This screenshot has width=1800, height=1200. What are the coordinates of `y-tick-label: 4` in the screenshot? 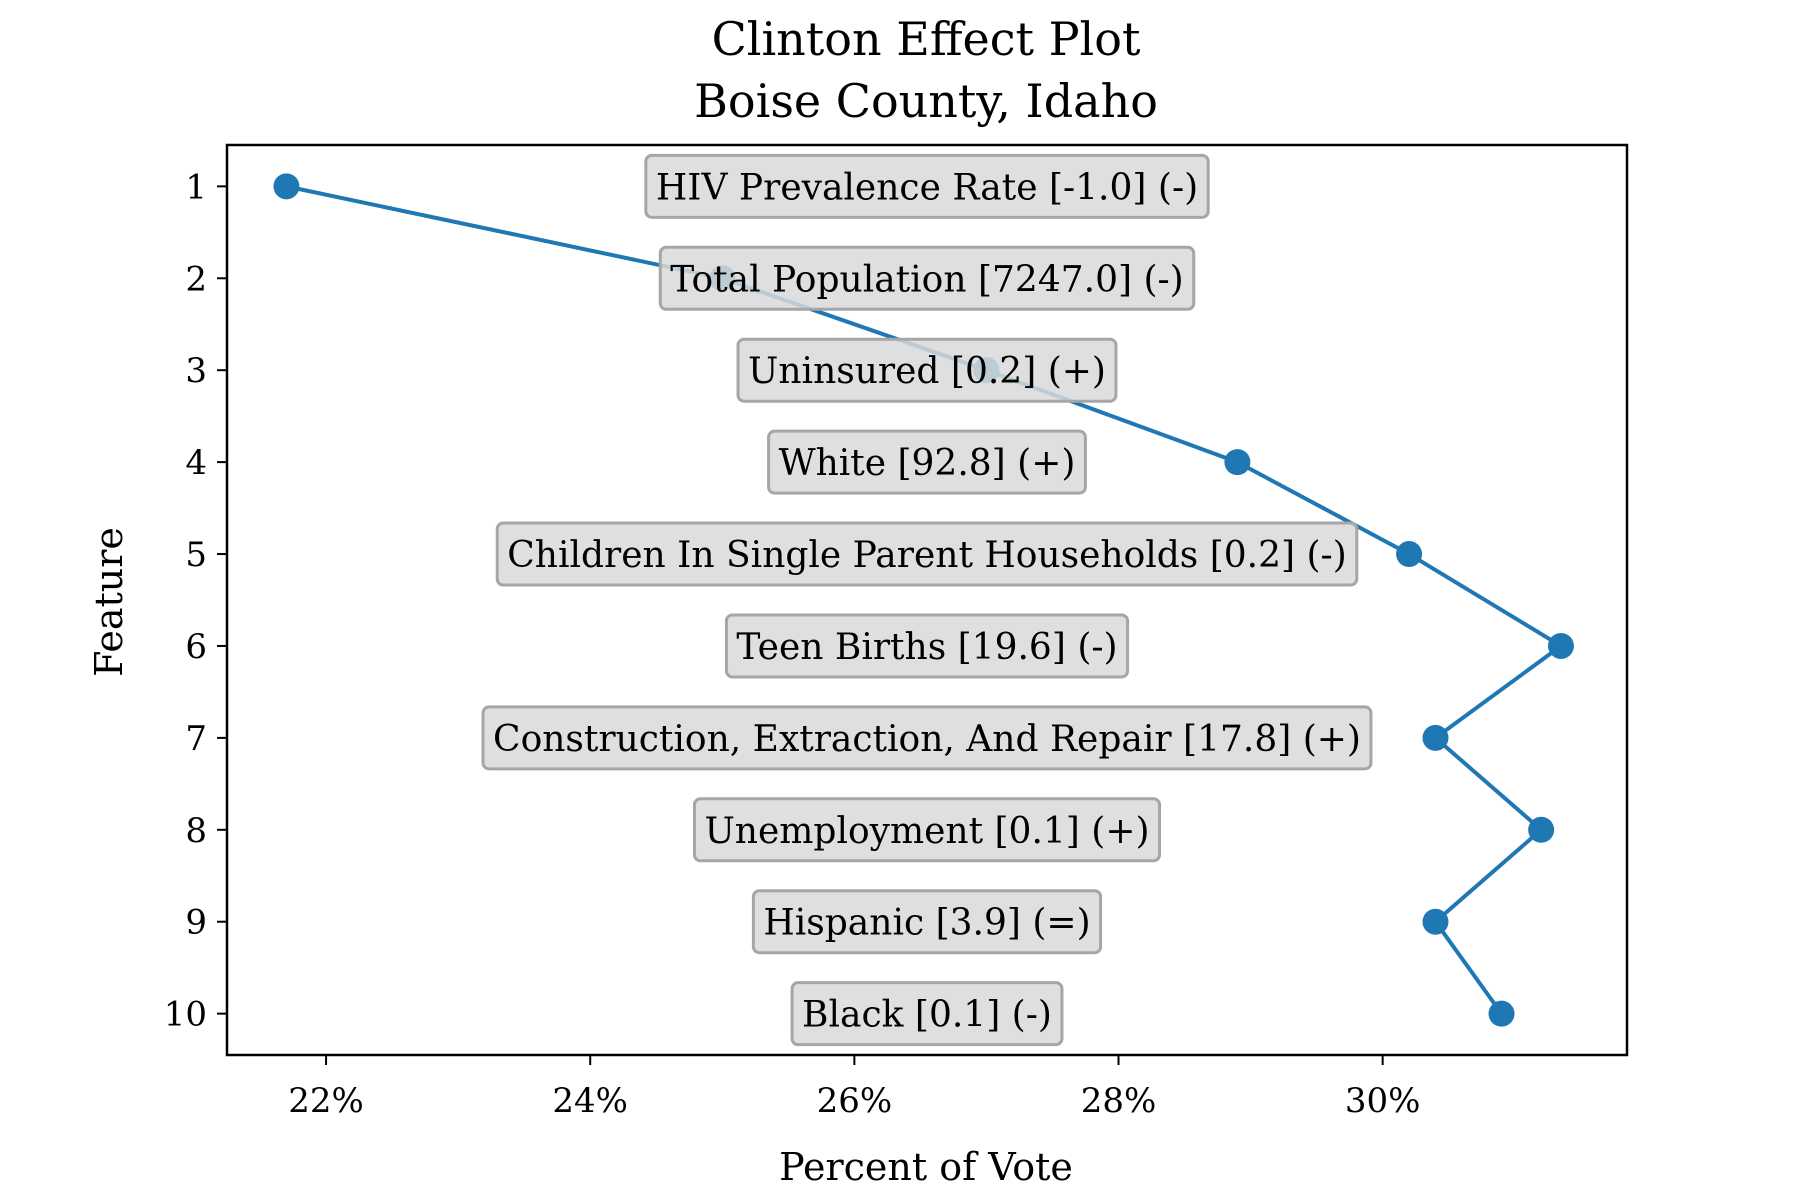 It's located at (196, 463).